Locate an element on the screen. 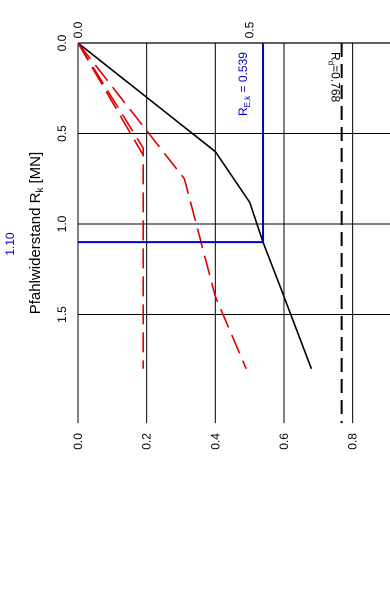  tick-label-resistance: 0.8 is located at coordinates (353, 441).